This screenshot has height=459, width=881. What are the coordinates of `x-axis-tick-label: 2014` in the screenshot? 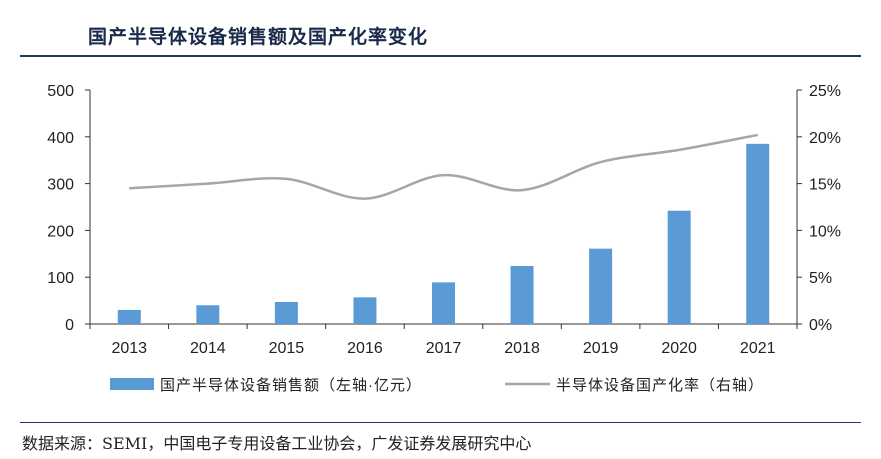 It's located at (208, 348).